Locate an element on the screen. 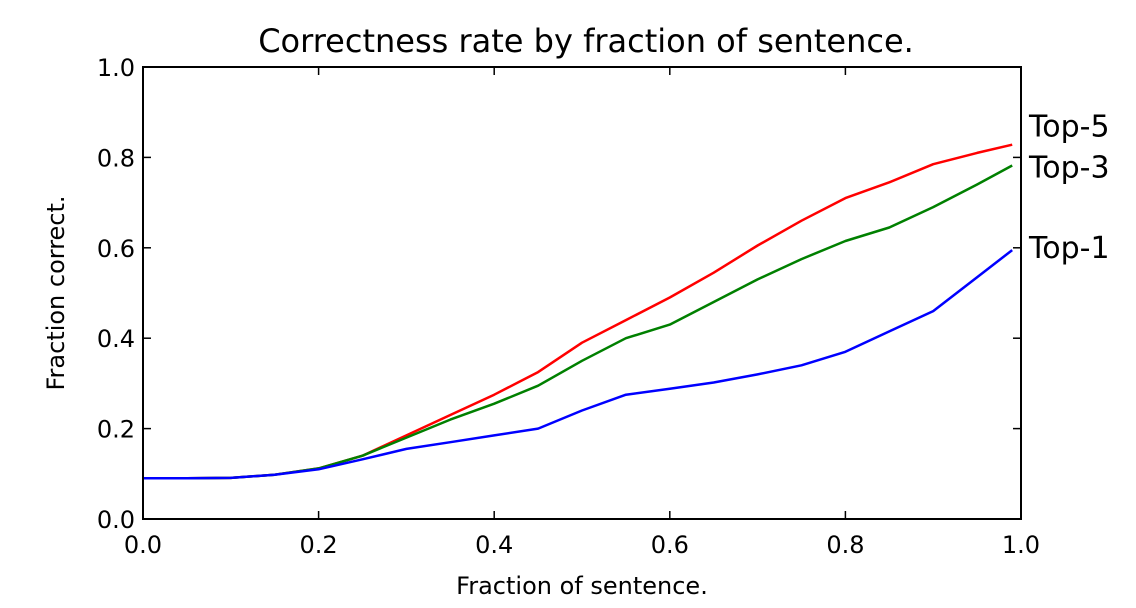  x-tick-label: 0.4 is located at coordinates (494, 545).